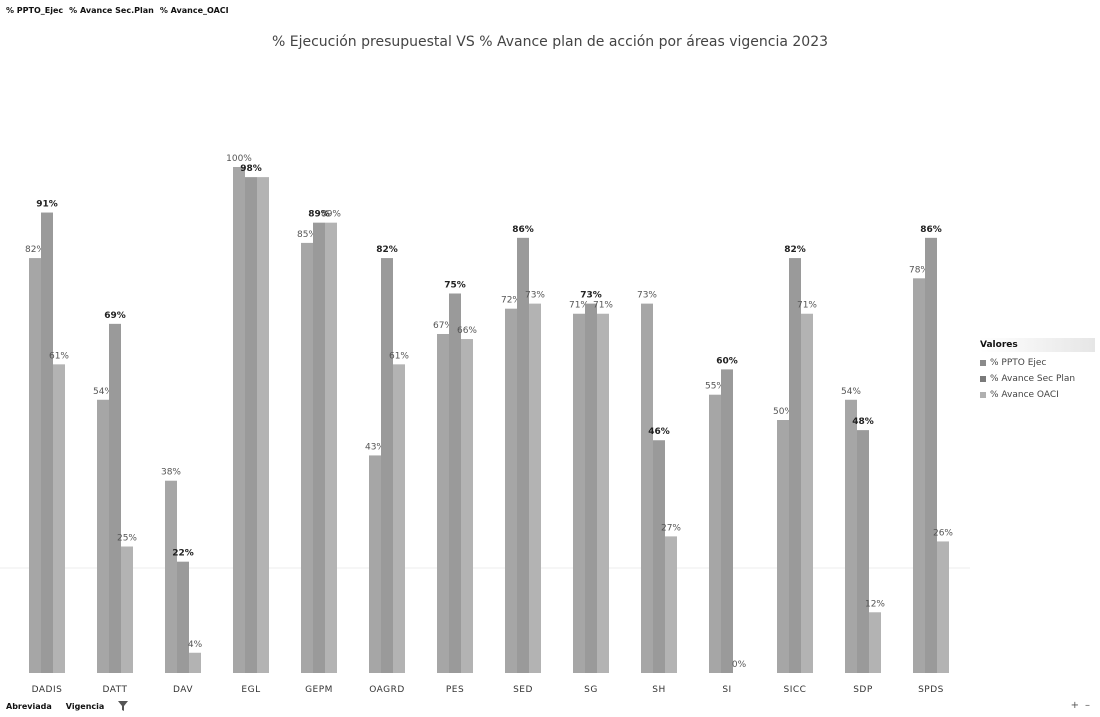  I want to click on data-label-DADIS-s0: 82%, so click(35, 250).